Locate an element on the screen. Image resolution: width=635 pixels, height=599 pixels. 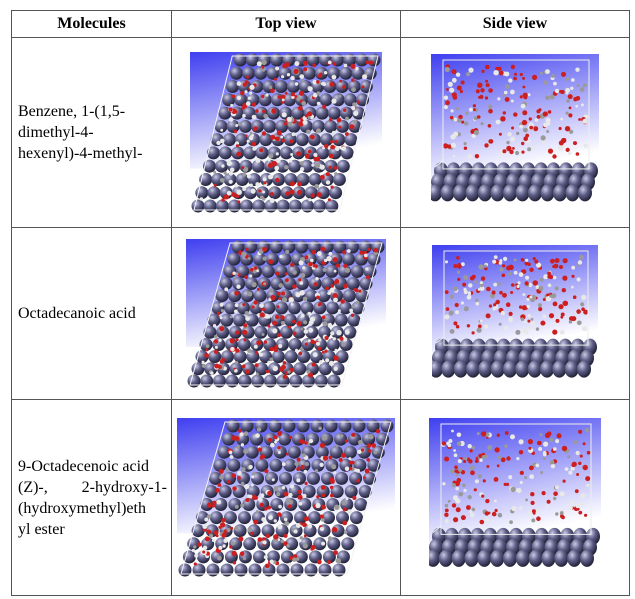
header-row: Molecules Top view Side view is located at coordinates (320, 24).